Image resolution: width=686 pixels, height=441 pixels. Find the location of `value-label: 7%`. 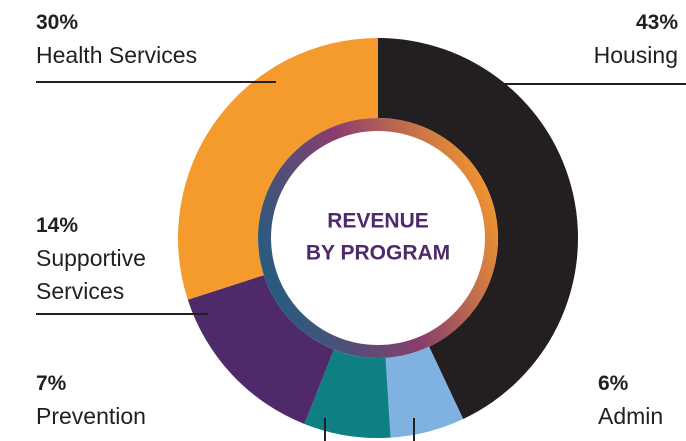

value-label: 7% is located at coordinates (51, 383).